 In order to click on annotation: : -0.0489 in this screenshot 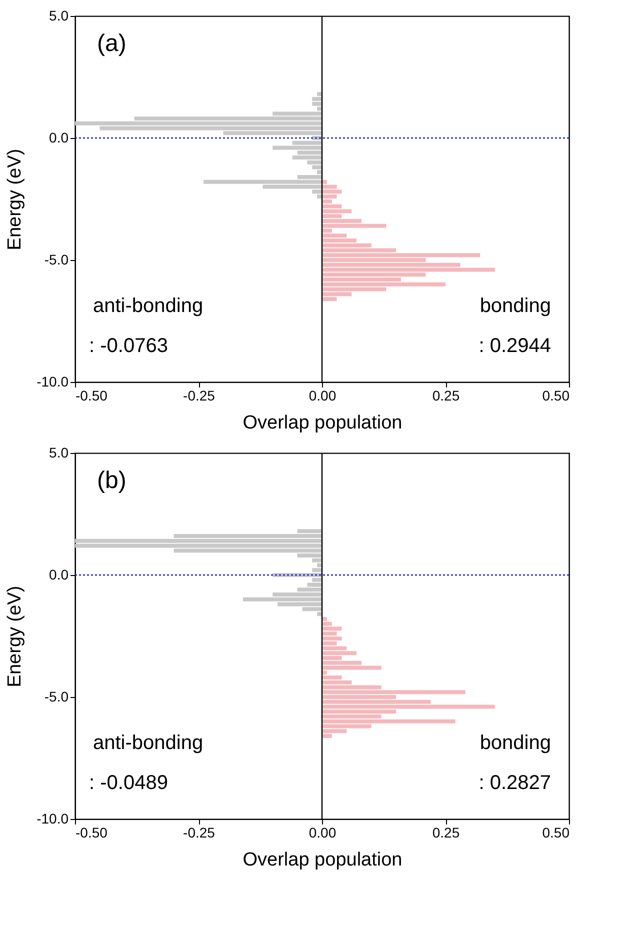, I will do `click(128, 783)`.